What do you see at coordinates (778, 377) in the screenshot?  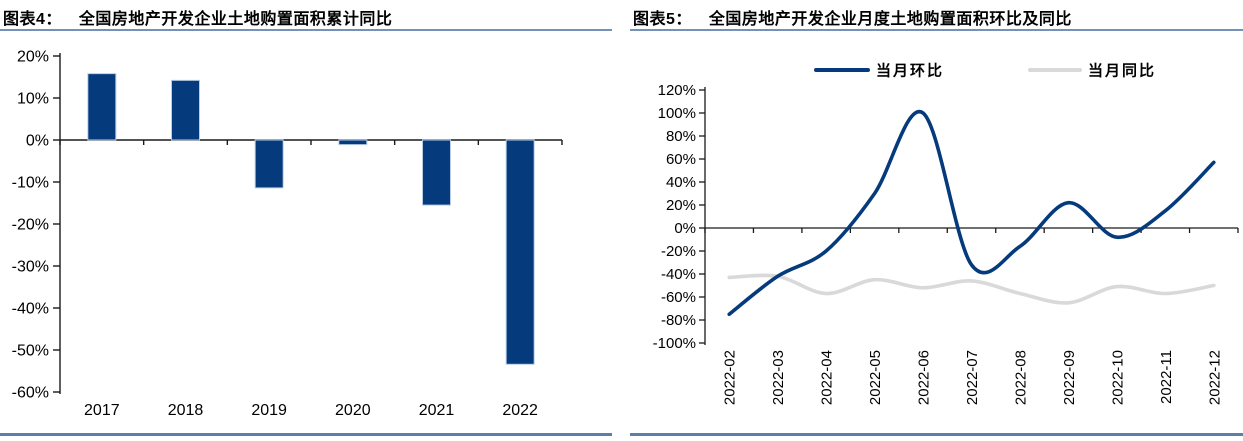 I see `x-axis-label: 2022-03` at bounding box center [778, 377].